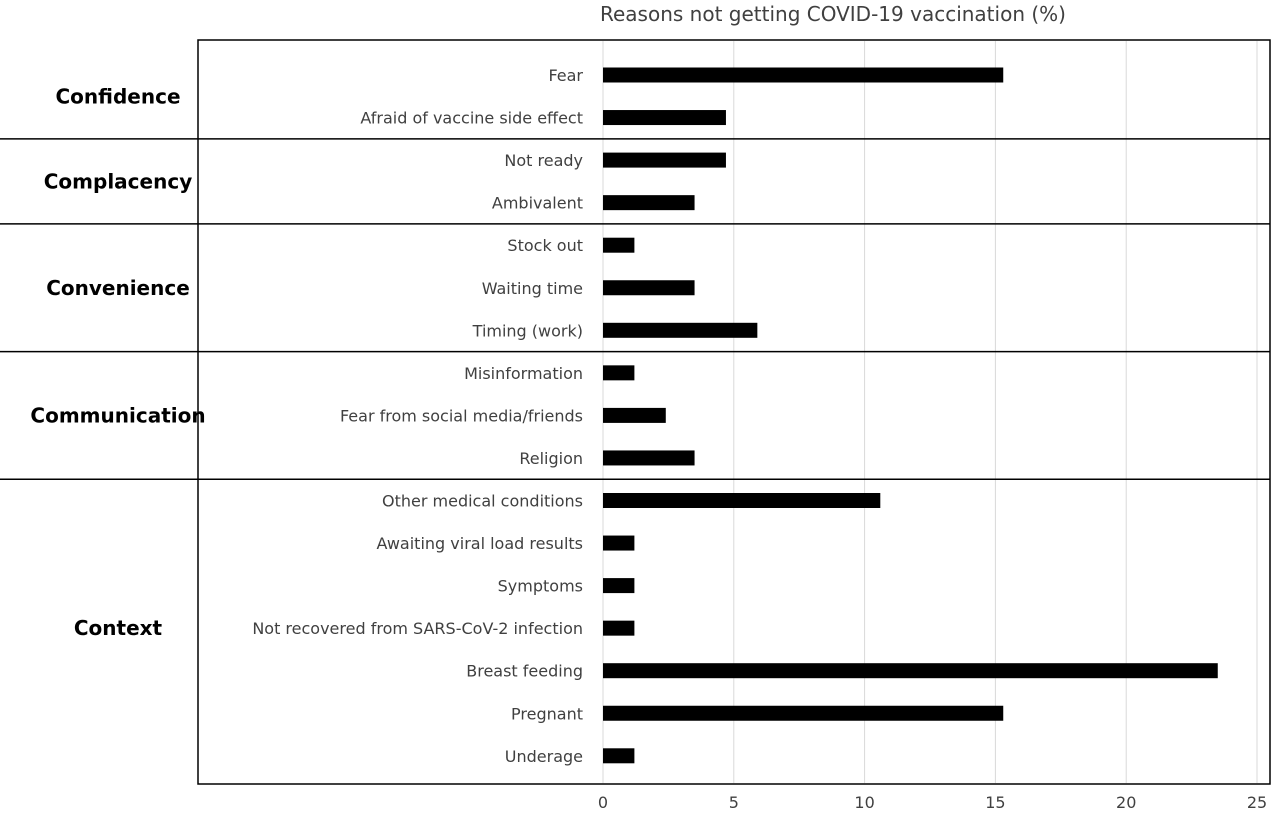  What do you see at coordinates (482, 501) in the screenshot?
I see `category-label: Other medical conditions` at bounding box center [482, 501].